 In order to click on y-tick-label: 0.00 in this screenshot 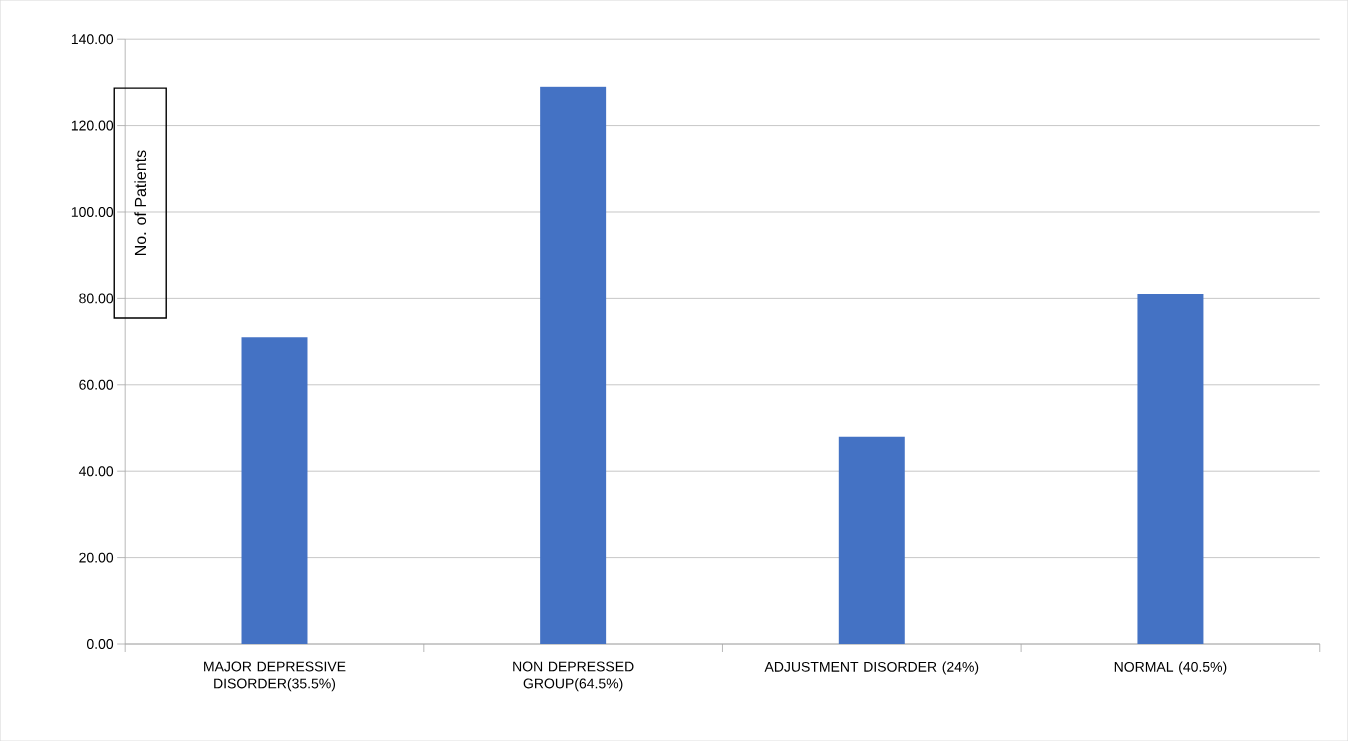, I will do `click(100, 643)`.